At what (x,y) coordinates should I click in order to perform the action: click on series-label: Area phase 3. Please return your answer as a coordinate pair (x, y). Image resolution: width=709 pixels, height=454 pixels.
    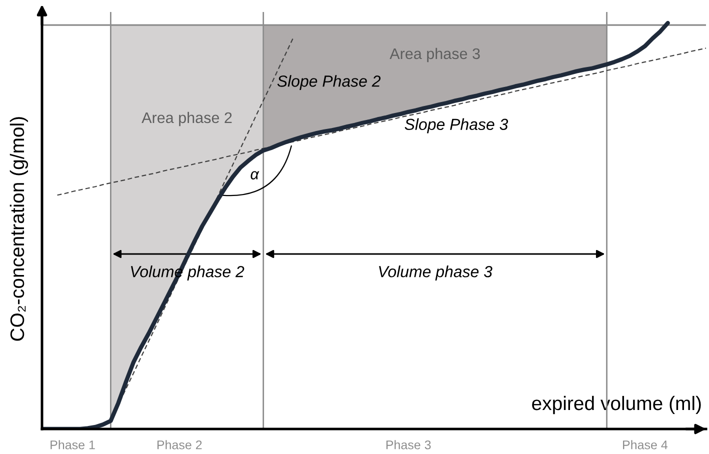
    Looking at the image, I should click on (435, 55).